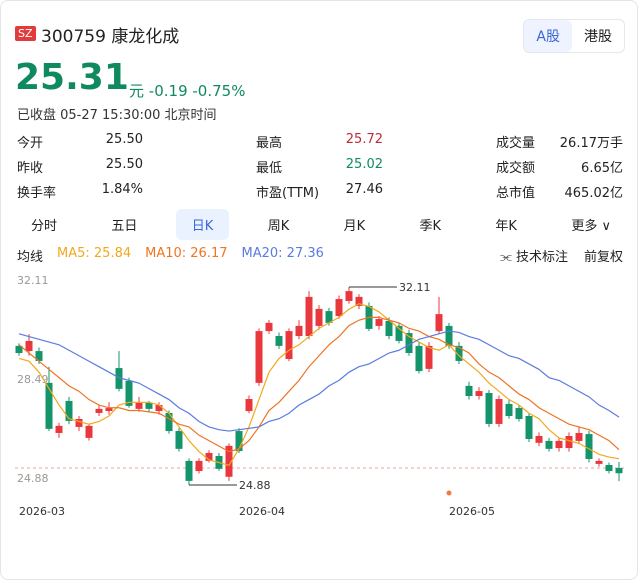  What do you see at coordinates (202, 224) in the screenshot?
I see `period-tab: 日K` at bounding box center [202, 224].